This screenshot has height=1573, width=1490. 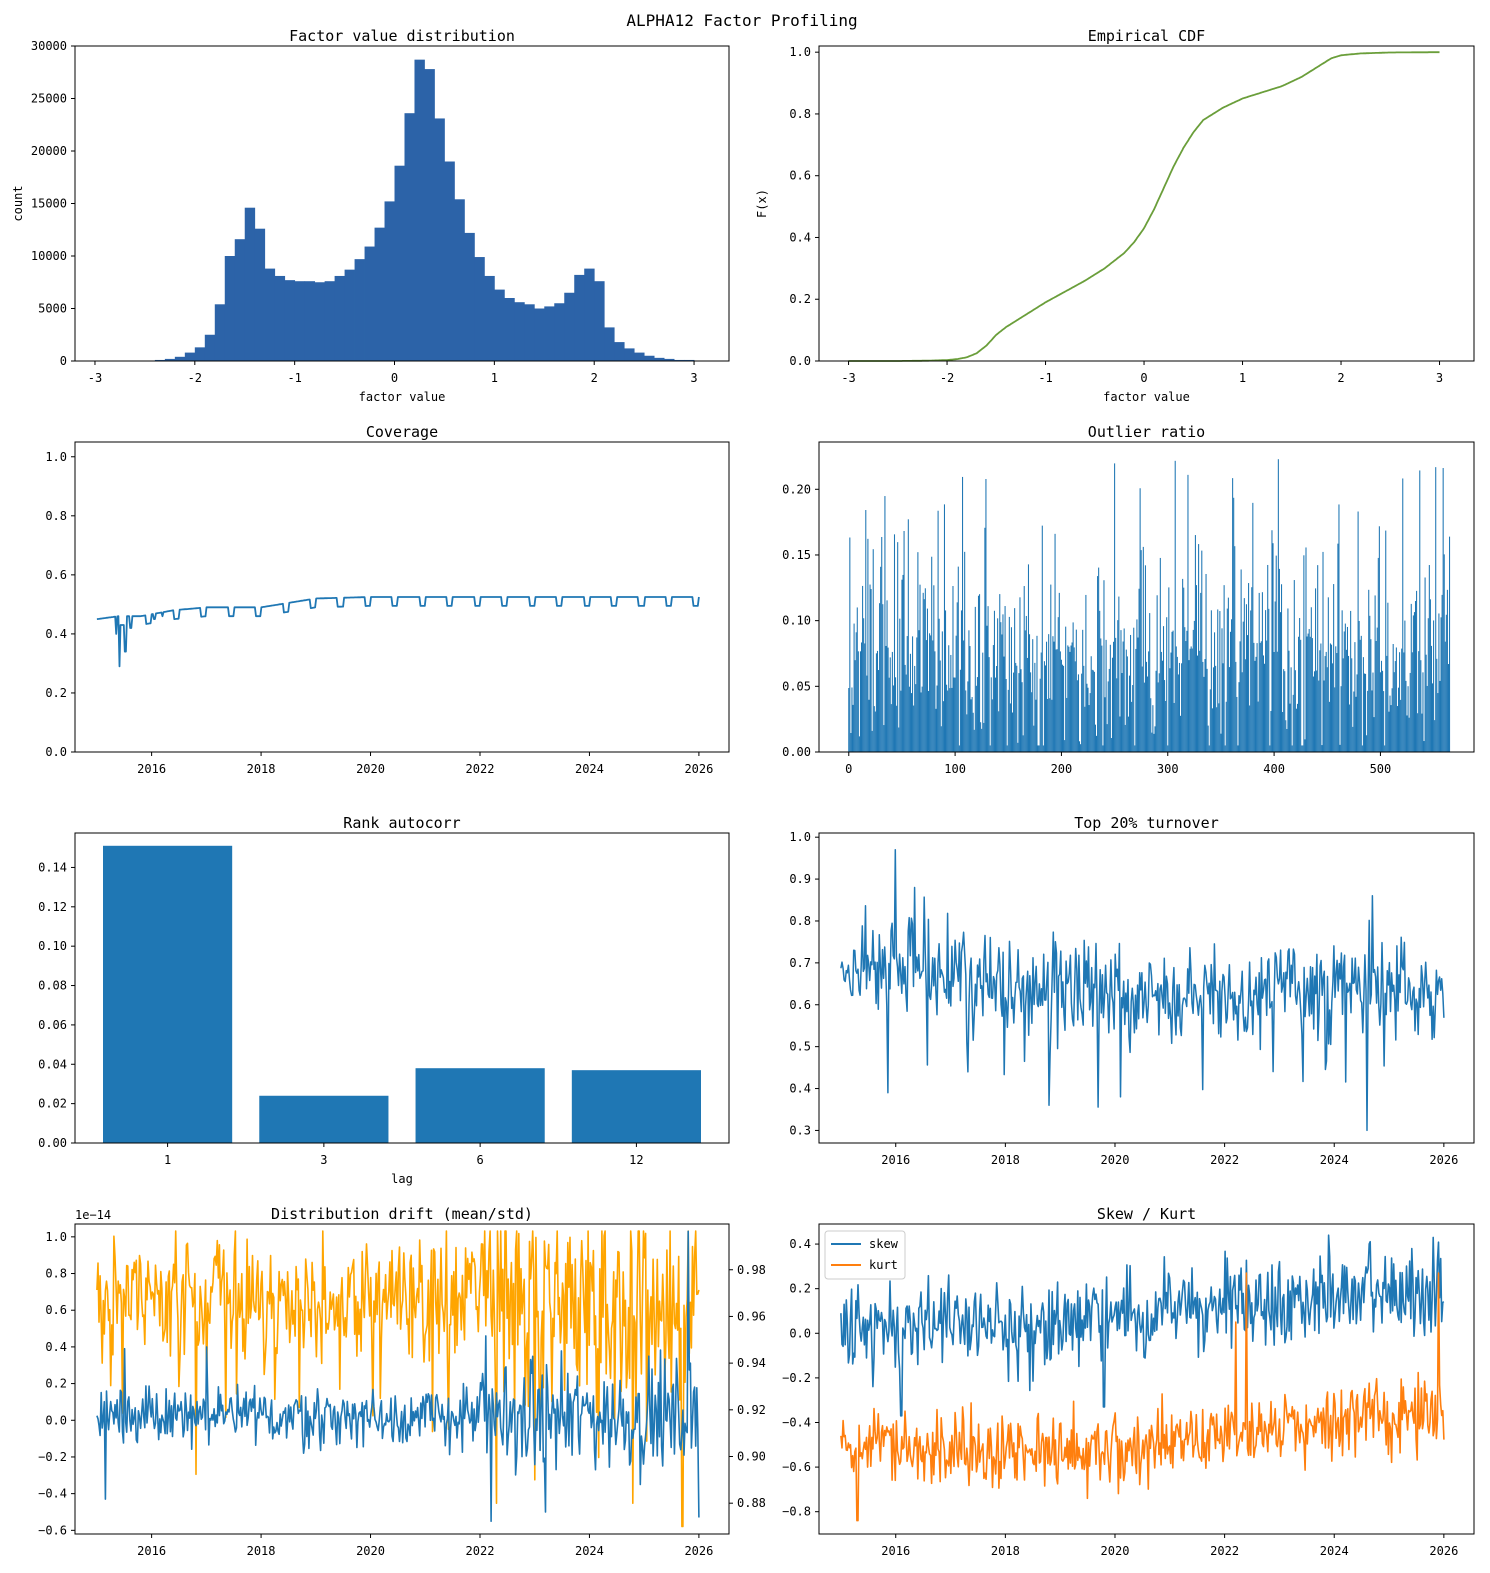 I want to click on cdf-ytick-label: 0.0, so click(x=800, y=361).